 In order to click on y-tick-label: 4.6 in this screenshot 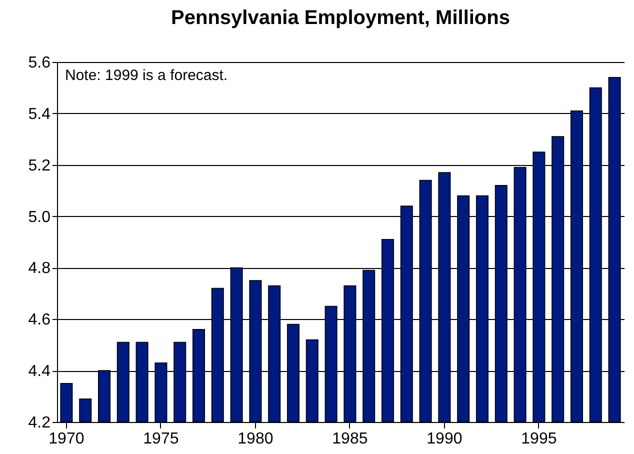, I will do `click(39, 320)`.